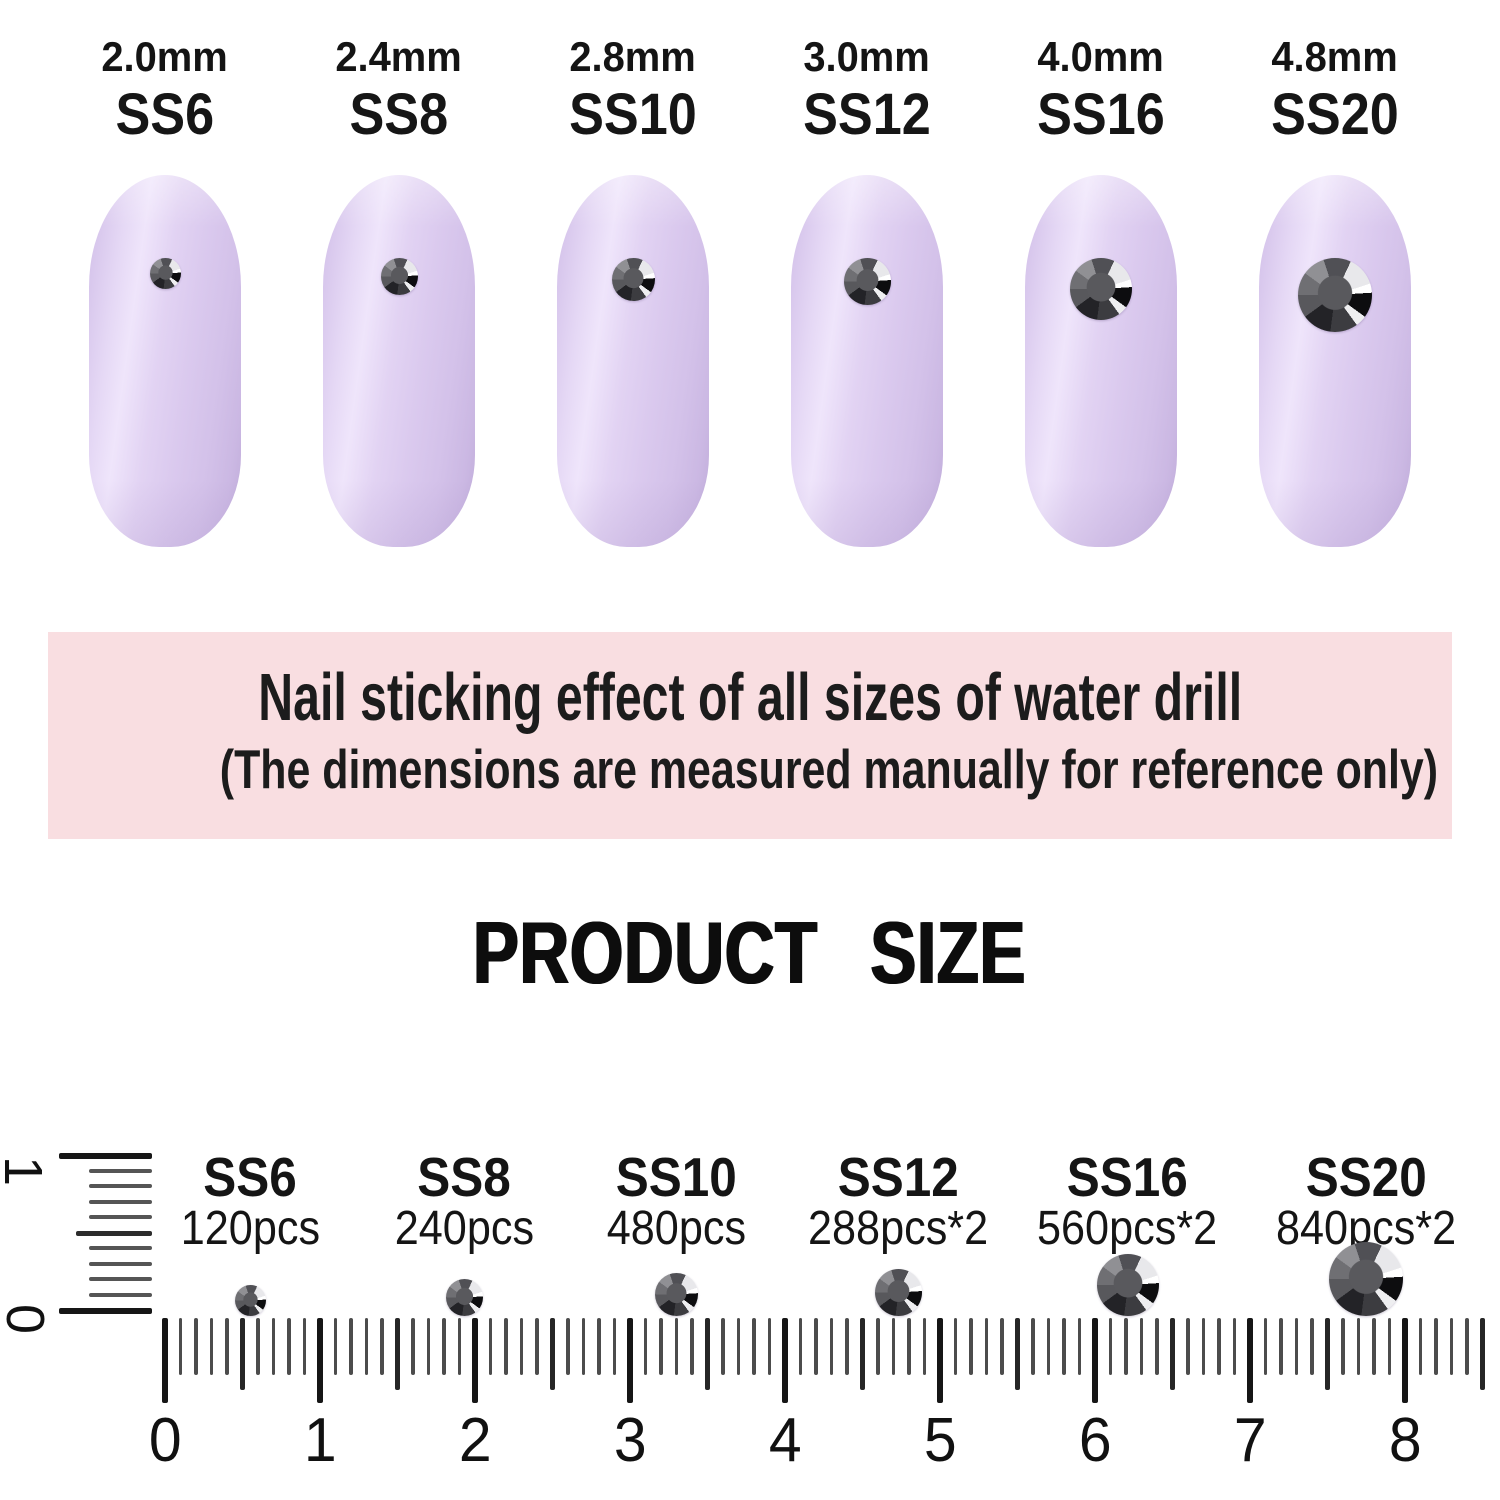 This screenshot has width=1500, height=1500. I want to click on nail-sample-col: 2.0mm SS6, so click(165, 300).